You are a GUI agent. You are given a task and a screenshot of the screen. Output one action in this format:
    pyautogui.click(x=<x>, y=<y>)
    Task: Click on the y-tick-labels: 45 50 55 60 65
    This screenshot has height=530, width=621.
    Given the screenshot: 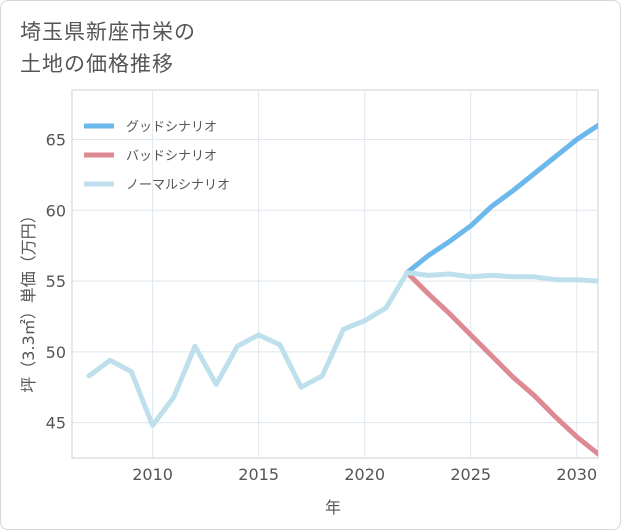 What is the action you would take?
    pyautogui.click(x=56, y=282)
    